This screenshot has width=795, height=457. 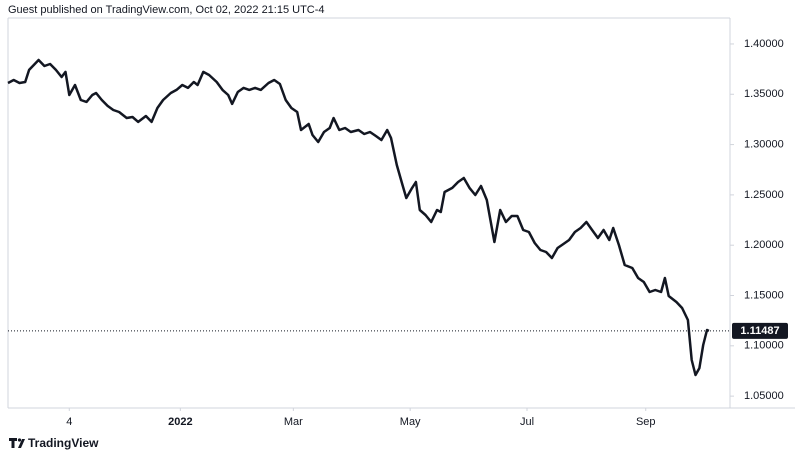 What do you see at coordinates (764, 245) in the screenshot?
I see `y-tick-label: 1.20000` at bounding box center [764, 245].